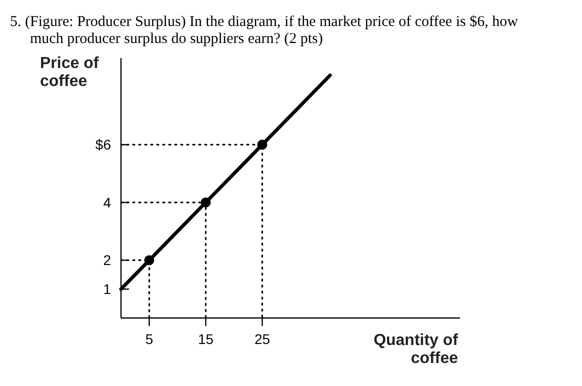  I want to click on y-tick-label: 1, so click(107, 289).